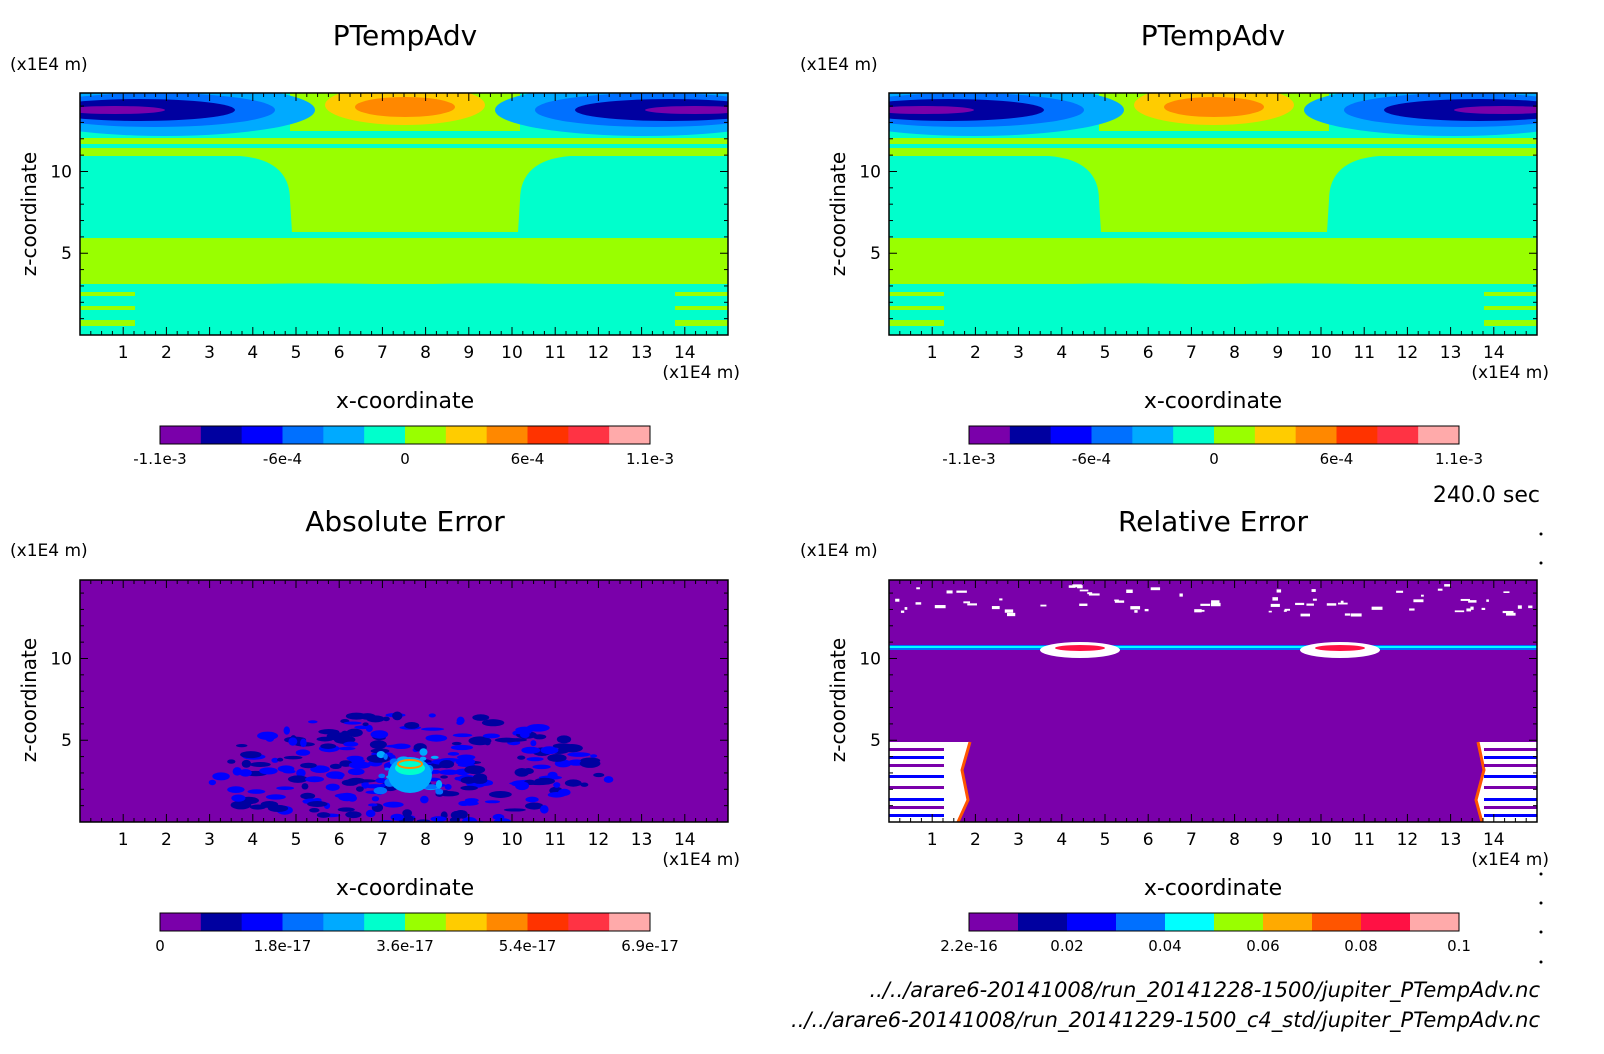 This screenshot has width=1604, height=1054. Describe the element at coordinates (107, 294) in the screenshot. I see `left-stripes` at that location.